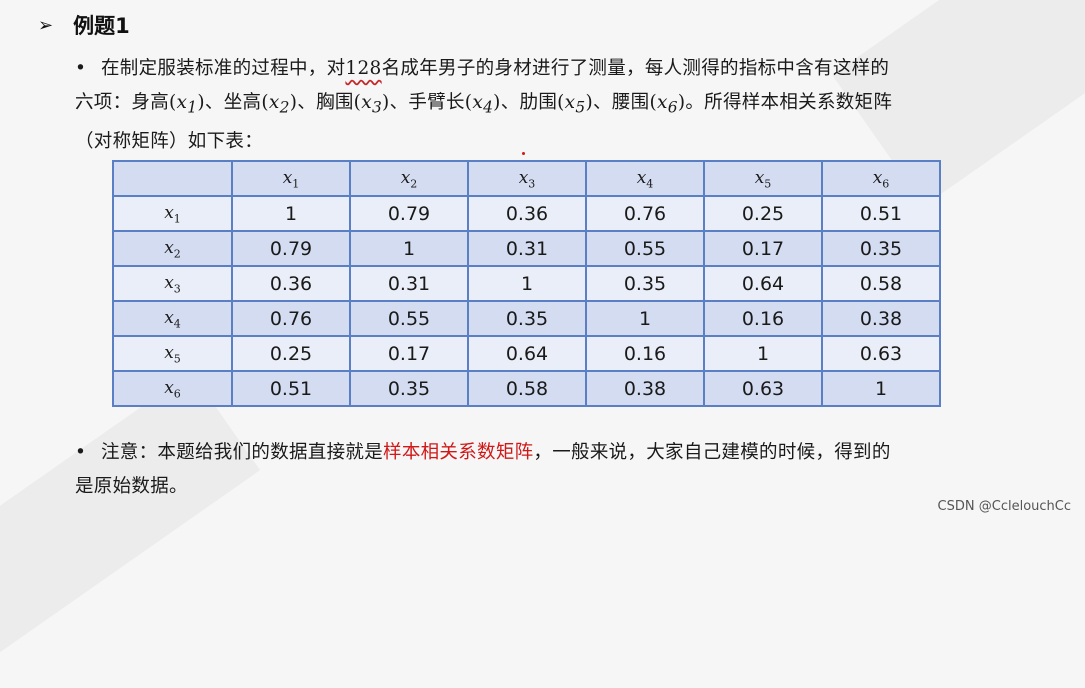  I want to click on text-segment: 六项：, so click(103, 102).